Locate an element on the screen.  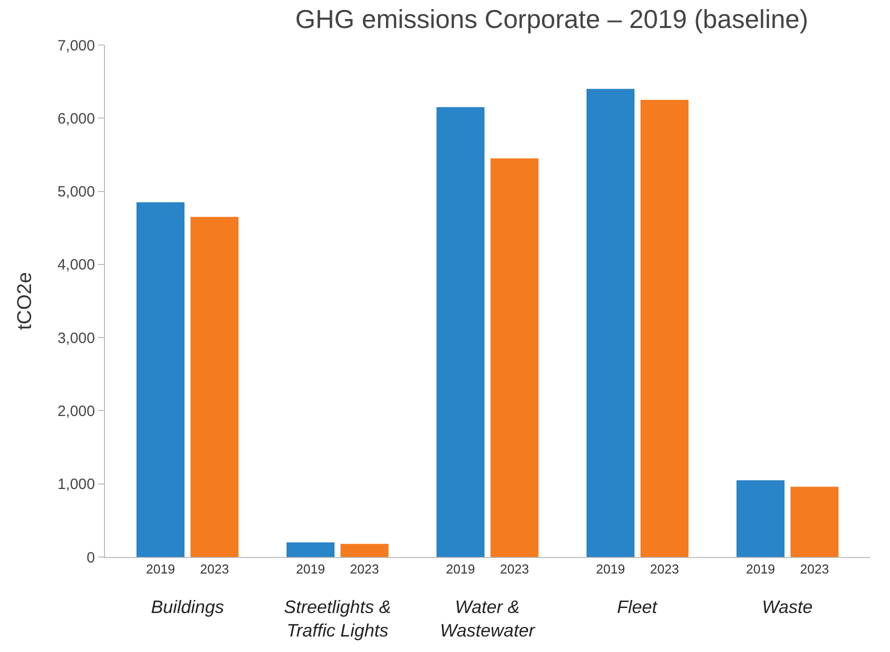
x-tick-label: Water & Wastewater is located at coordinates (488, 618).